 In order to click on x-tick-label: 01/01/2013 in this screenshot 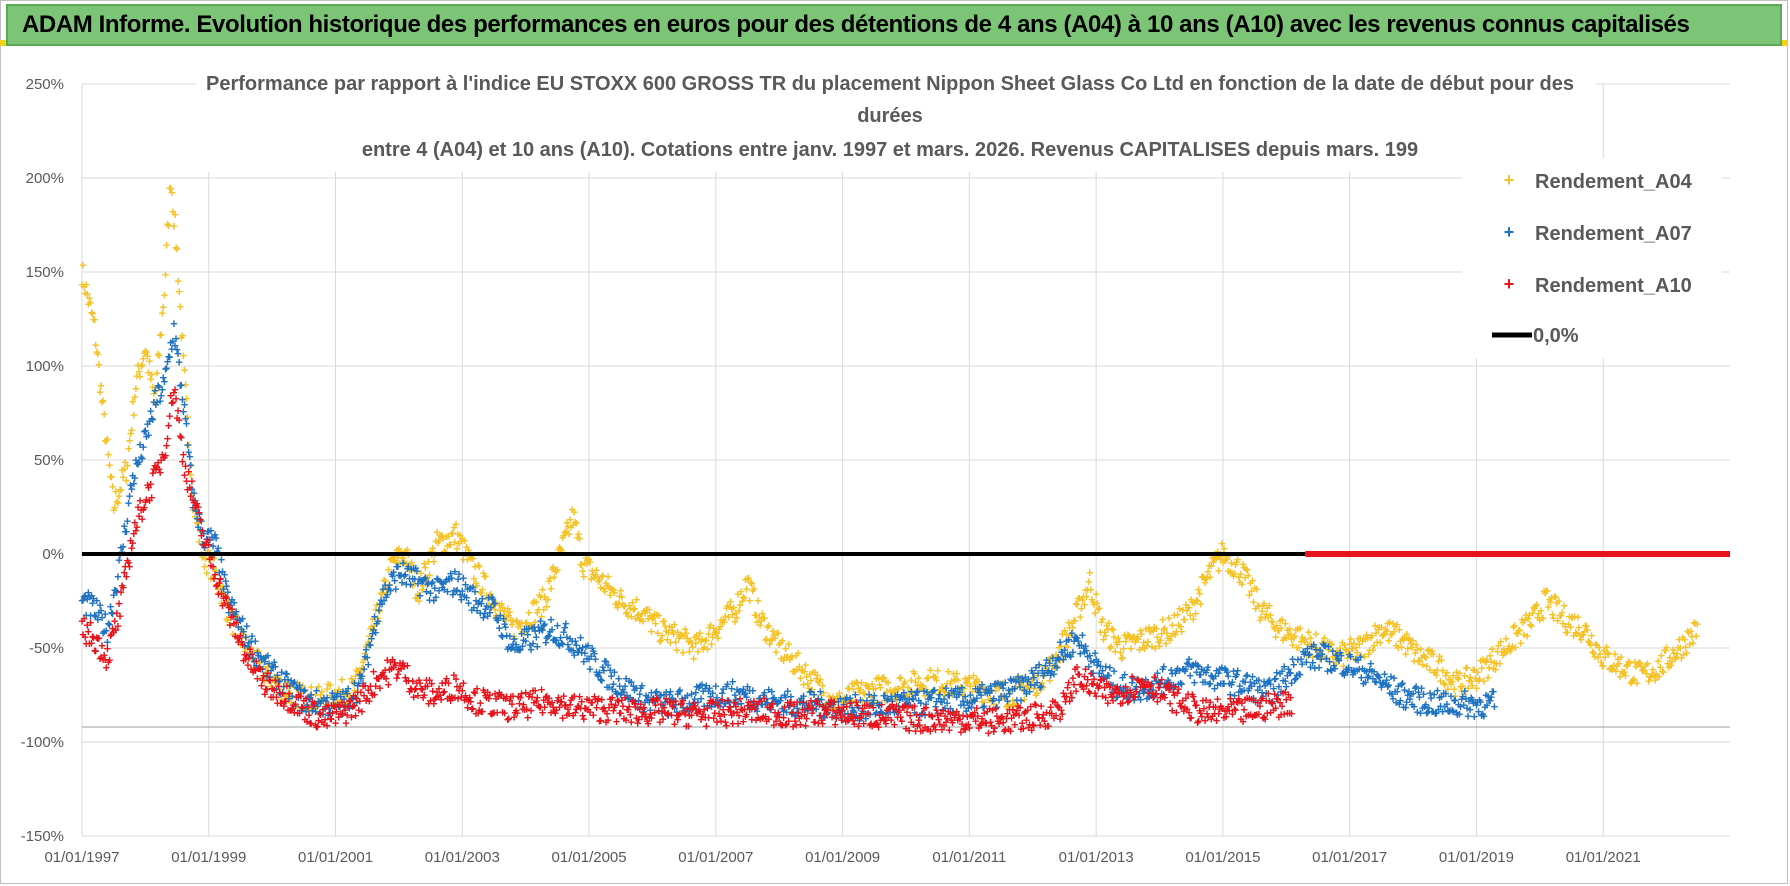, I will do `click(1096, 857)`.